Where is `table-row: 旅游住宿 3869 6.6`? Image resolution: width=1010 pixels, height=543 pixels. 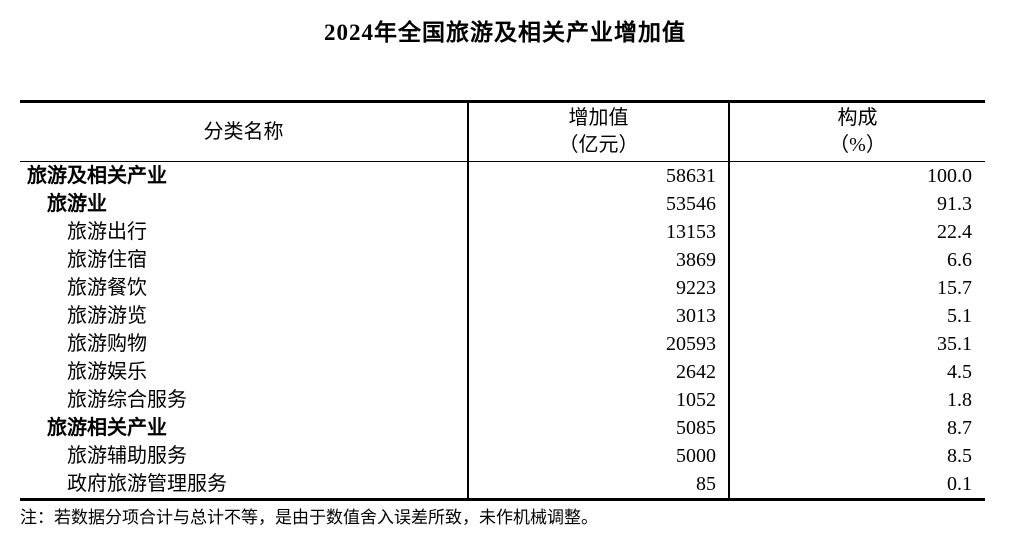 table-row: 旅游住宿 3869 6.6 is located at coordinates (502, 260).